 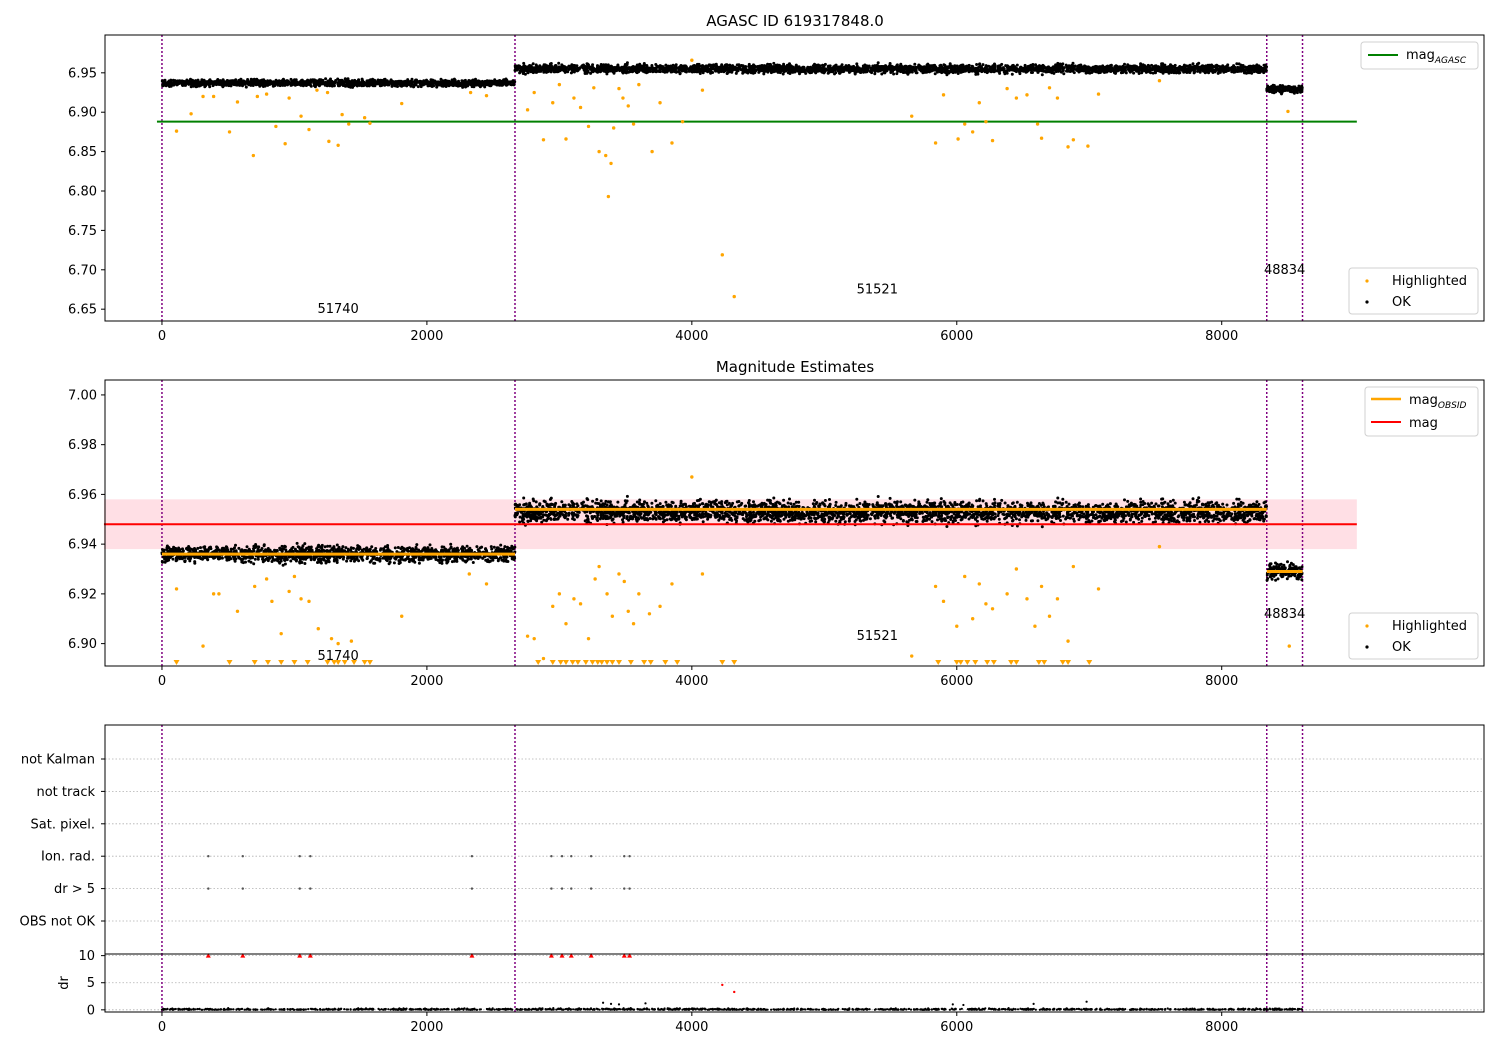 I want to click on panel1-title: AGASC ID 619317848.0, so click(x=795, y=21).